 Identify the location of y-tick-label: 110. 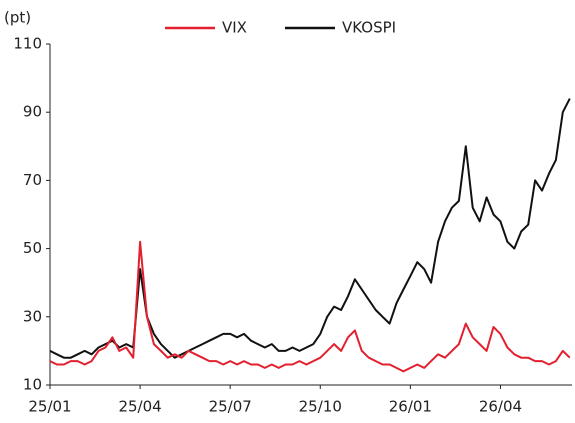
(27, 44).